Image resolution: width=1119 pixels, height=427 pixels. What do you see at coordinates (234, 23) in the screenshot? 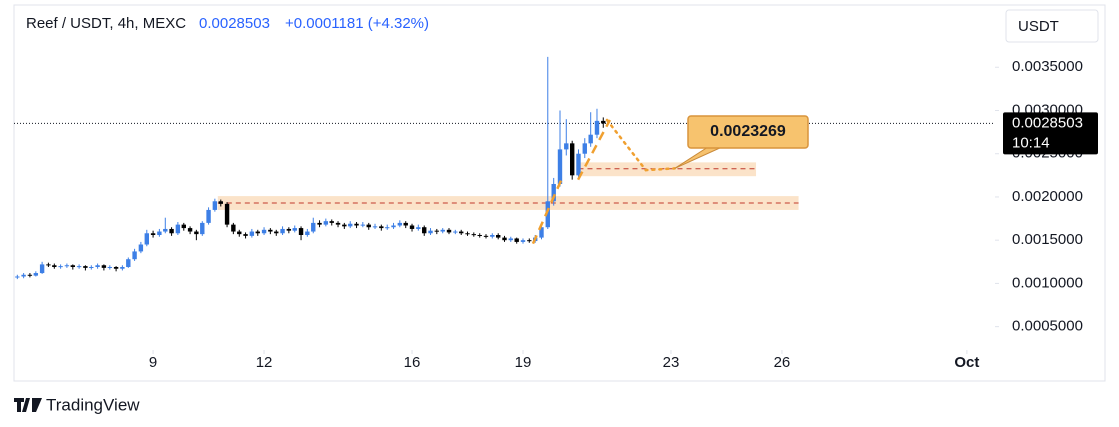
I see `header-price: 0.0028503` at bounding box center [234, 23].